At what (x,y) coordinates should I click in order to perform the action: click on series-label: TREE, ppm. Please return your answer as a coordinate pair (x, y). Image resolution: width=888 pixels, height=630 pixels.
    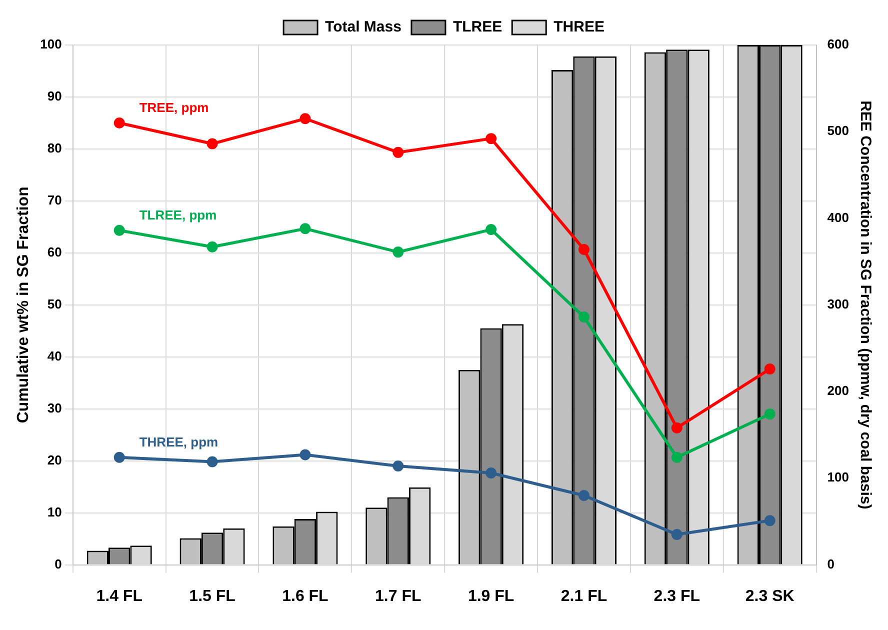
    Looking at the image, I should click on (174, 108).